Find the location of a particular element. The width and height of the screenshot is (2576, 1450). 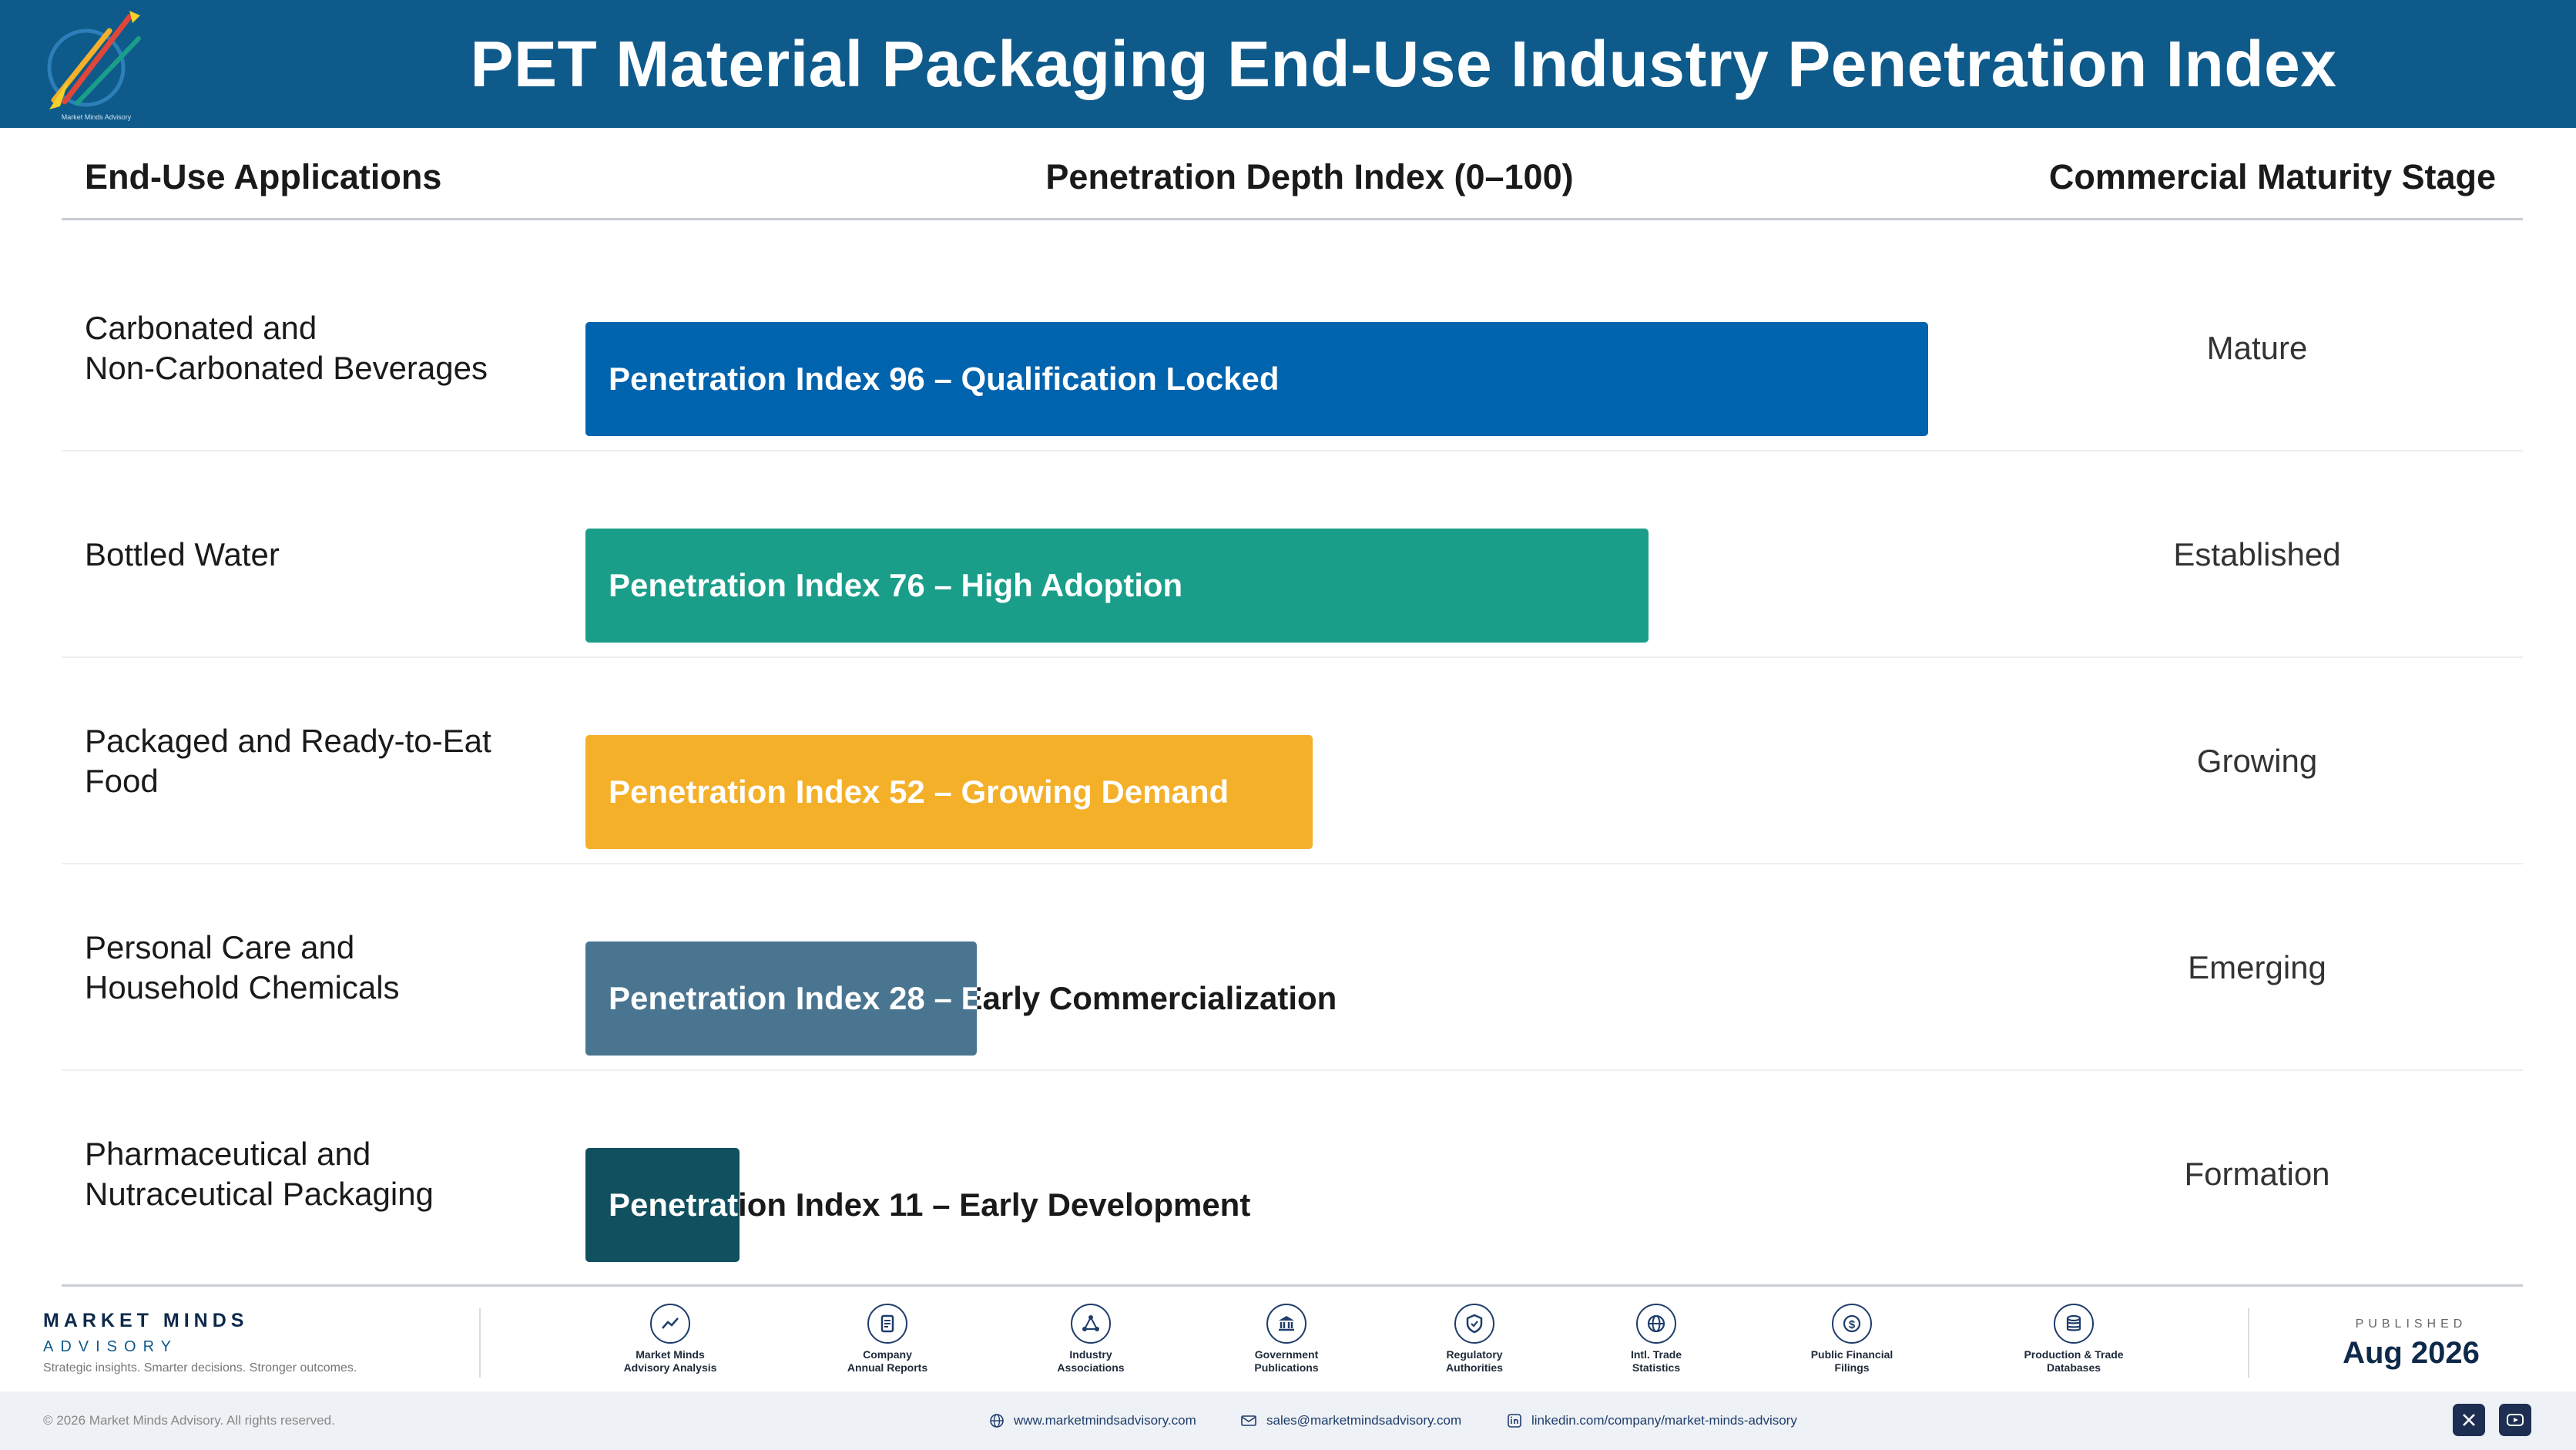

linkedin-icon is located at coordinates (1514, 1421).